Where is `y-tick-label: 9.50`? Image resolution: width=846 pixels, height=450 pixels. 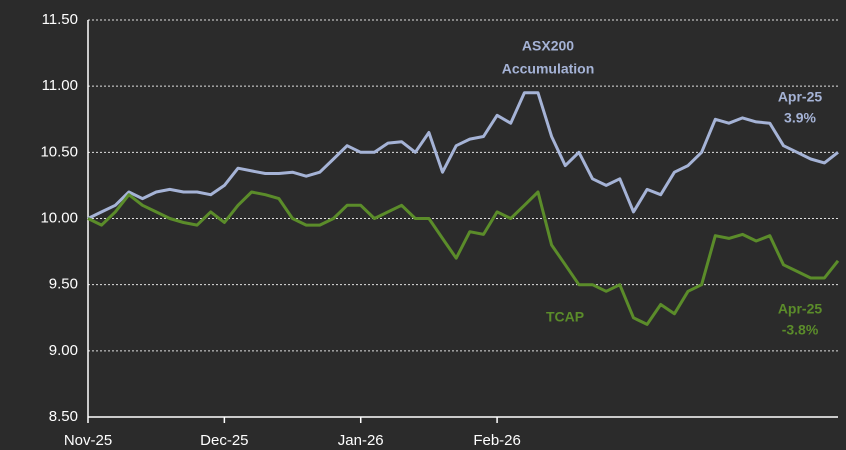 y-tick-label: 9.50 is located at coordinates (63, 284).